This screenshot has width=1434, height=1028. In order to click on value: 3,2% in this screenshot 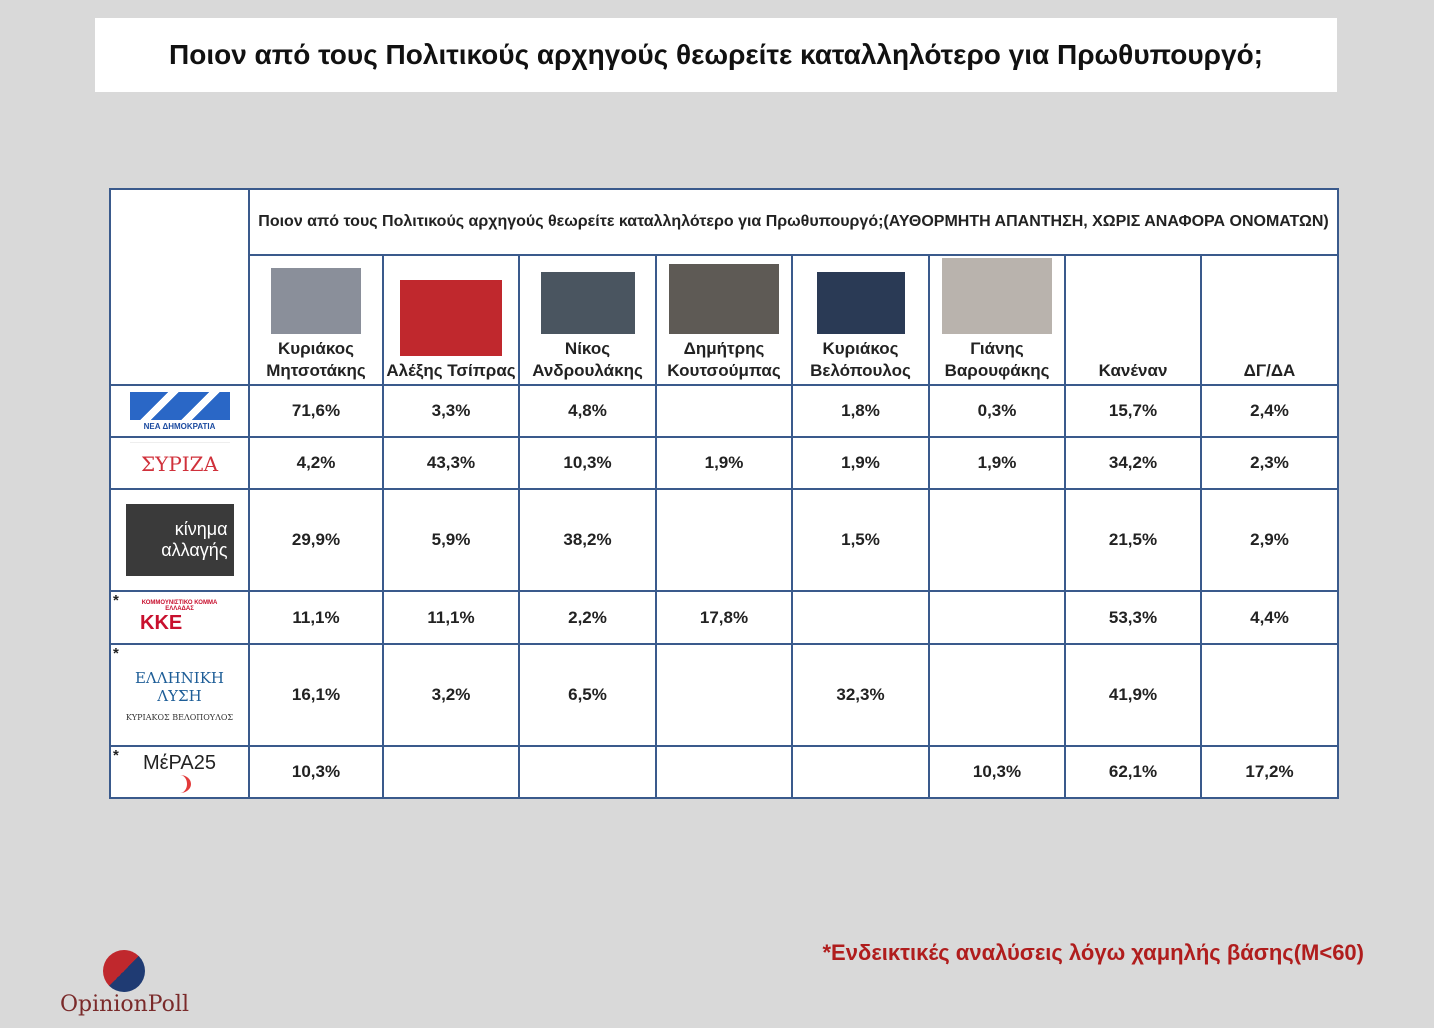, I will do `click(451, 694)`.